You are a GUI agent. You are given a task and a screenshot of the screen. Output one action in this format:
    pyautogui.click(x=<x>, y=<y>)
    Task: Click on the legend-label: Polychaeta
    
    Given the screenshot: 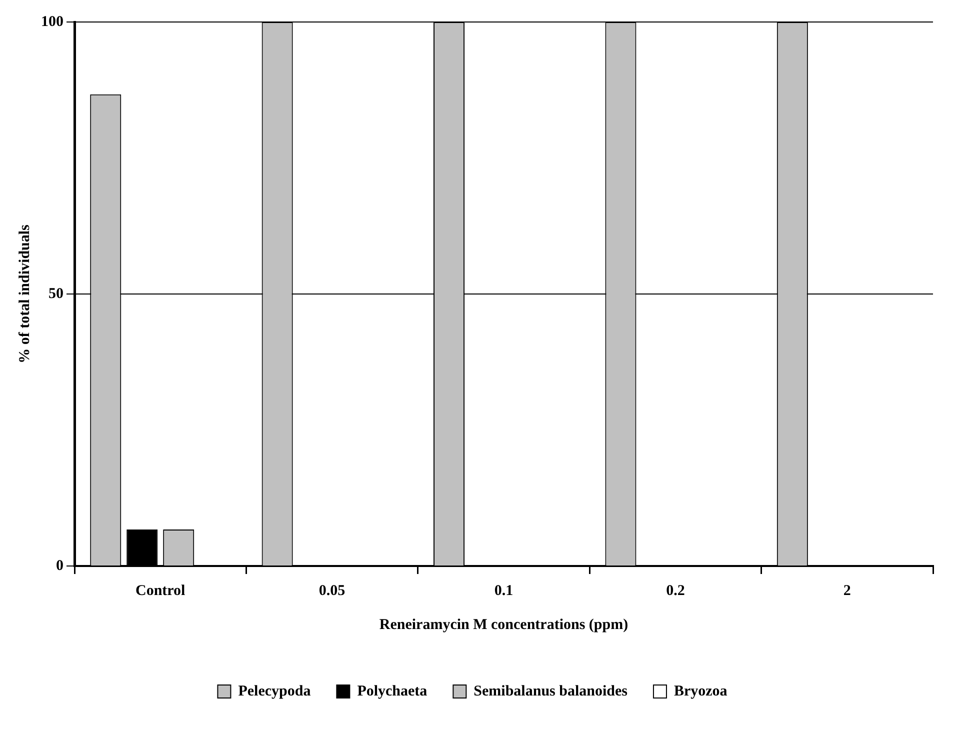 What is the action you would take?
    pyautogui.click(x=392, y=691)
    